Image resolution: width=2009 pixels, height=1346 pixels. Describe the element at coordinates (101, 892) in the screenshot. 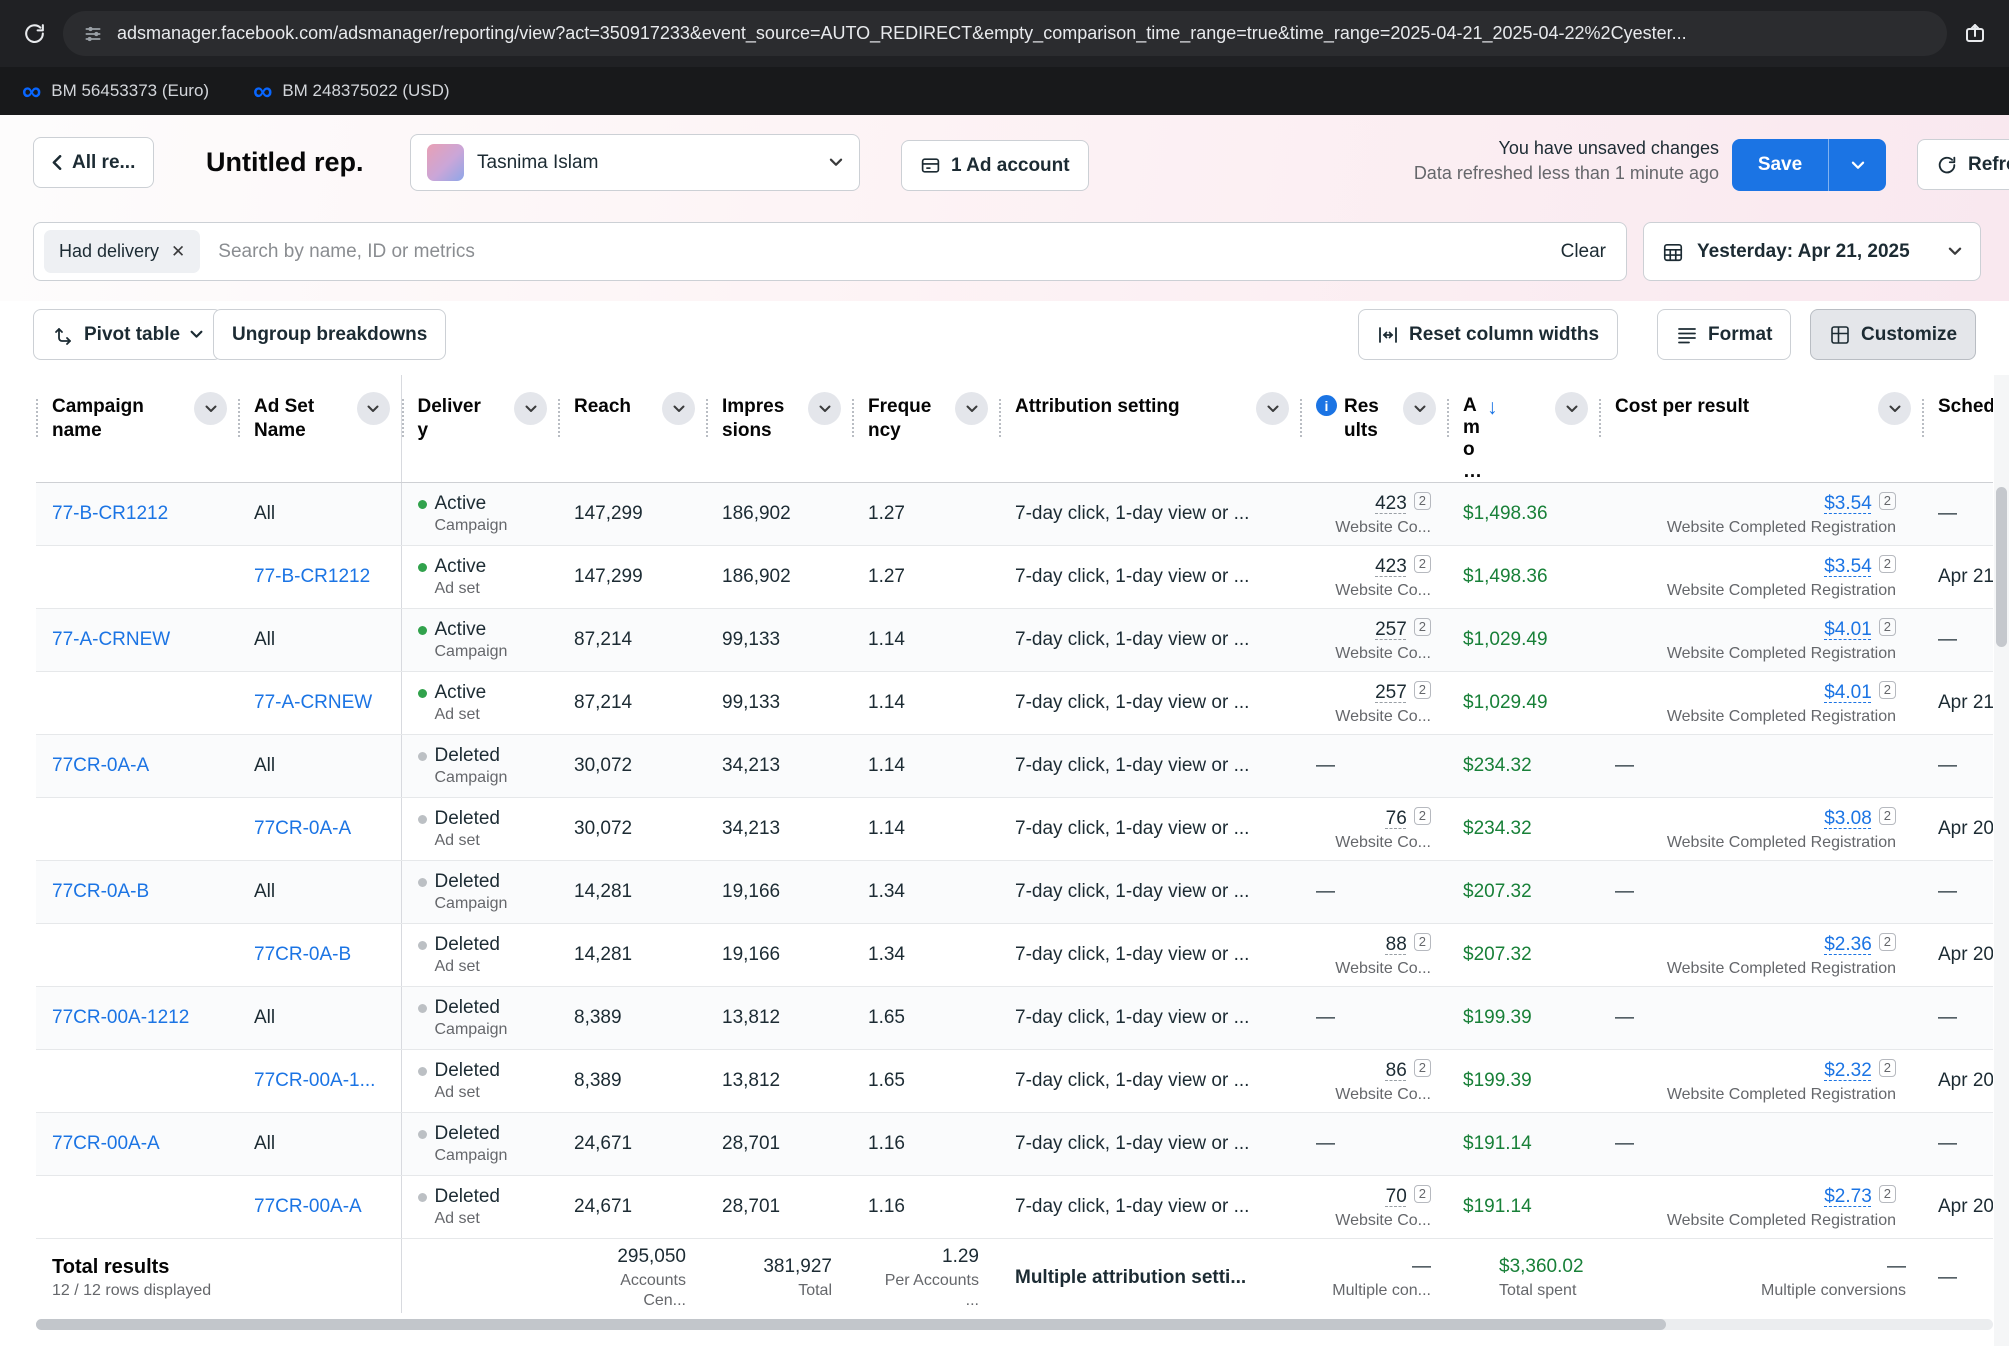

I see `campaign-name-link: 77CR-0A-B` at that location.